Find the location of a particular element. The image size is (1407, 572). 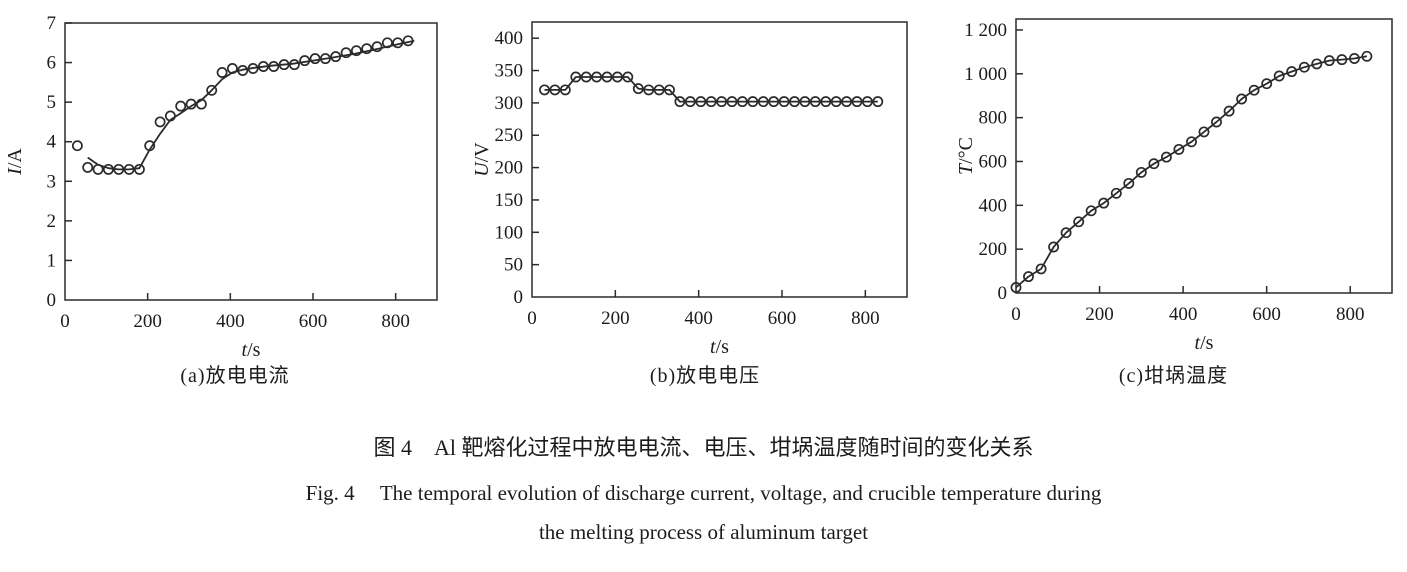

y-tick-label: 600 is located at coordinates (993, 161).